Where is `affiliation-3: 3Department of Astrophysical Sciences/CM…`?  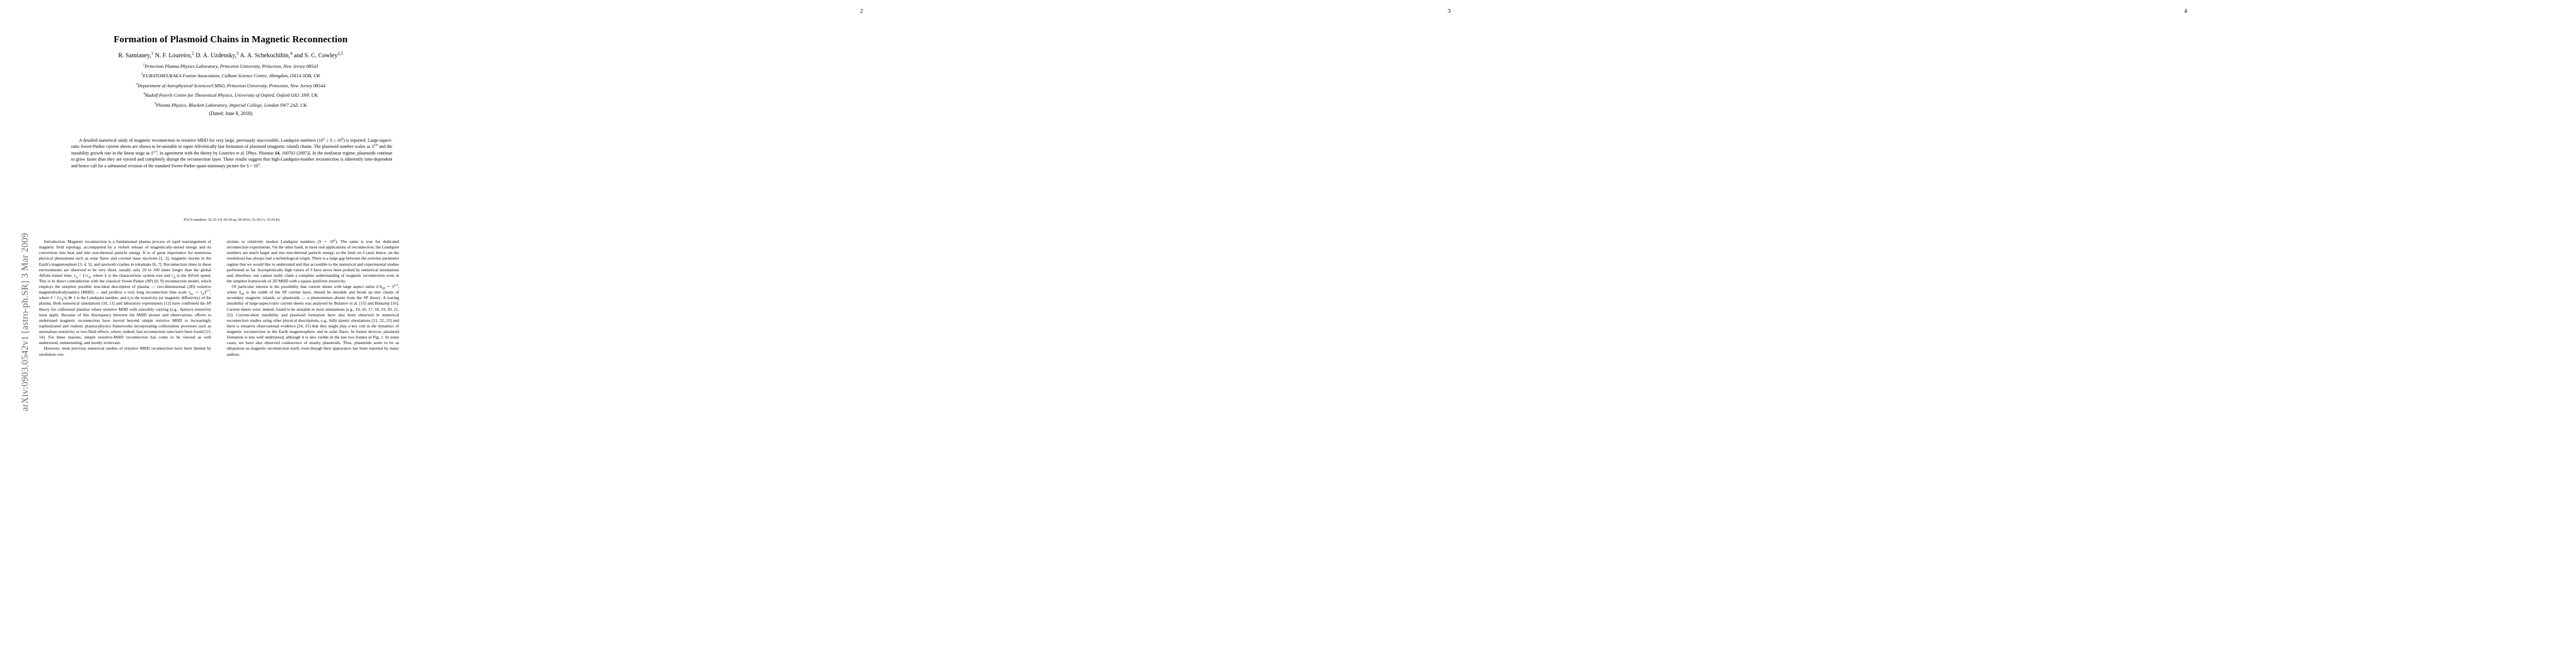
affiliation-3: 3Department of Astrophysical Sciences/CM… is located at coordinates (231, 85).